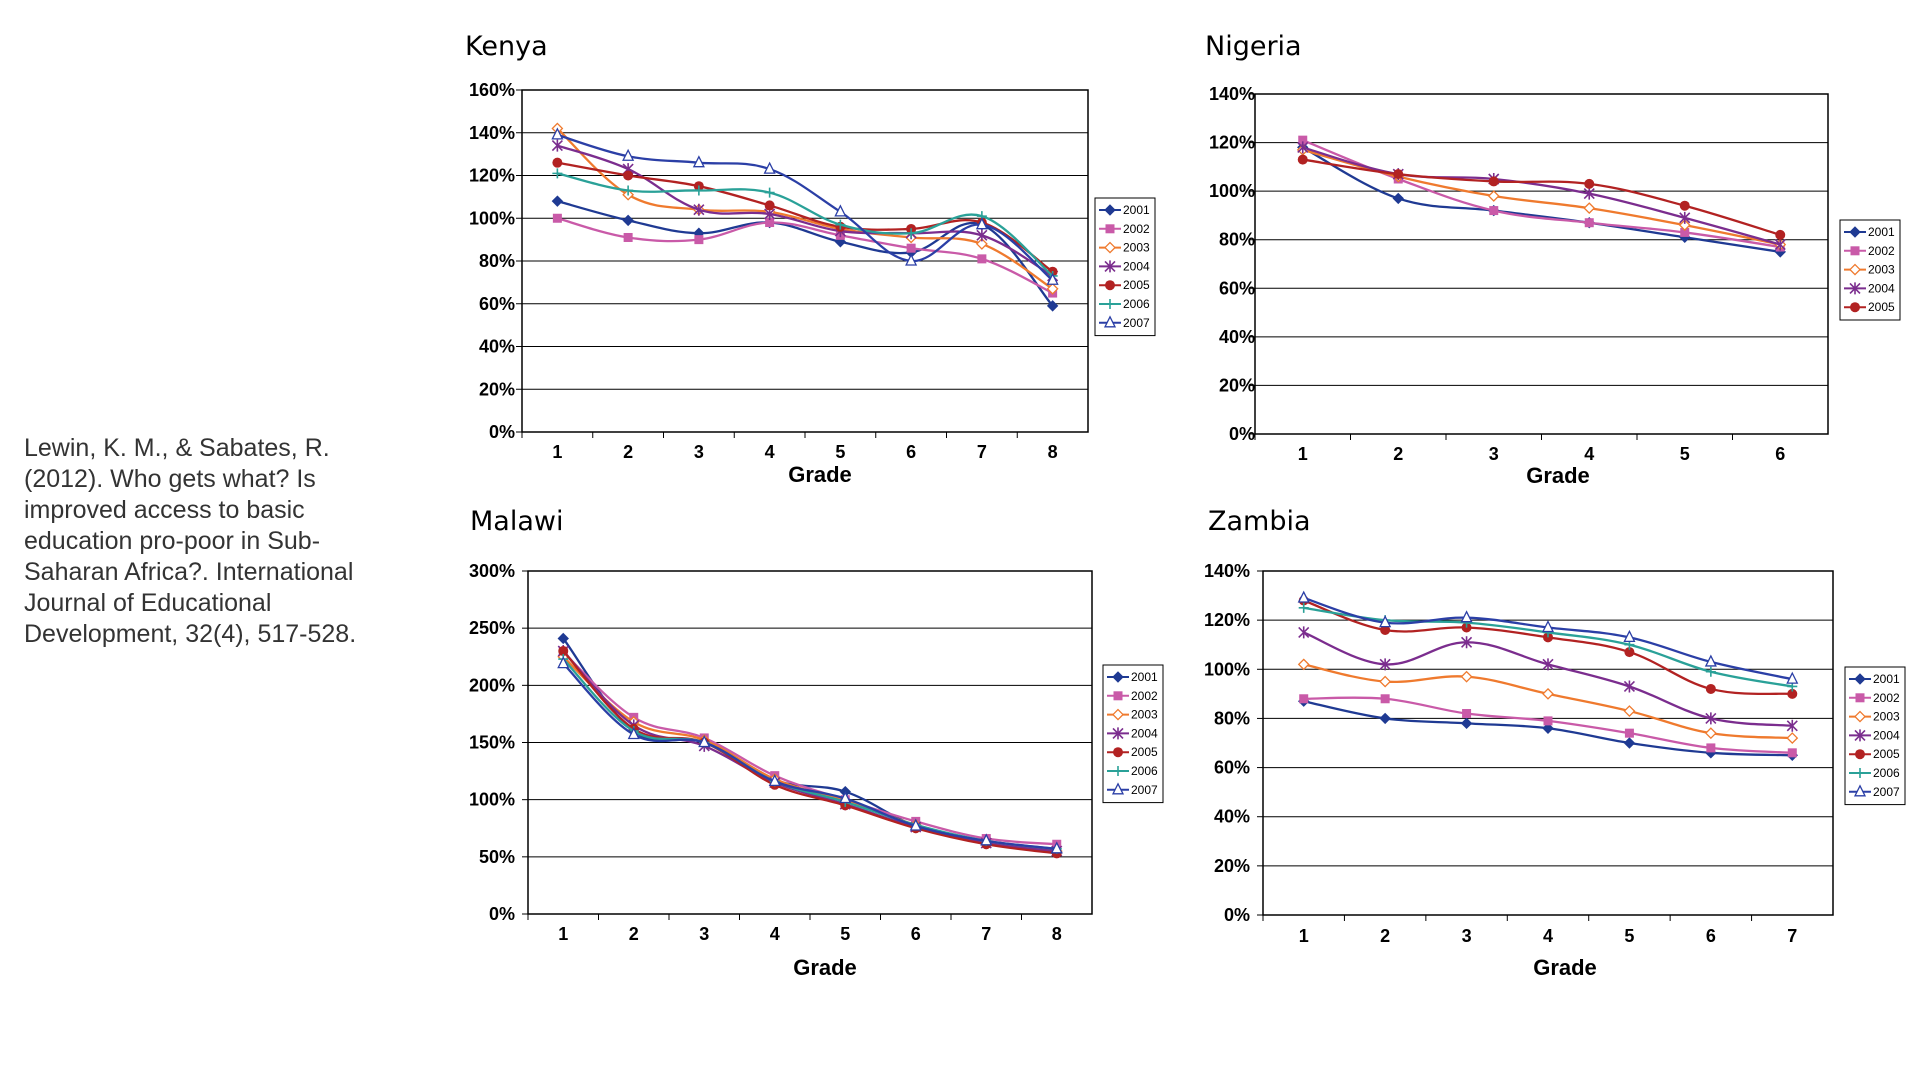  Describe the element at coordinates (1232, 94) in the screenshot. I see `y-tick-label: 140%` at that location.